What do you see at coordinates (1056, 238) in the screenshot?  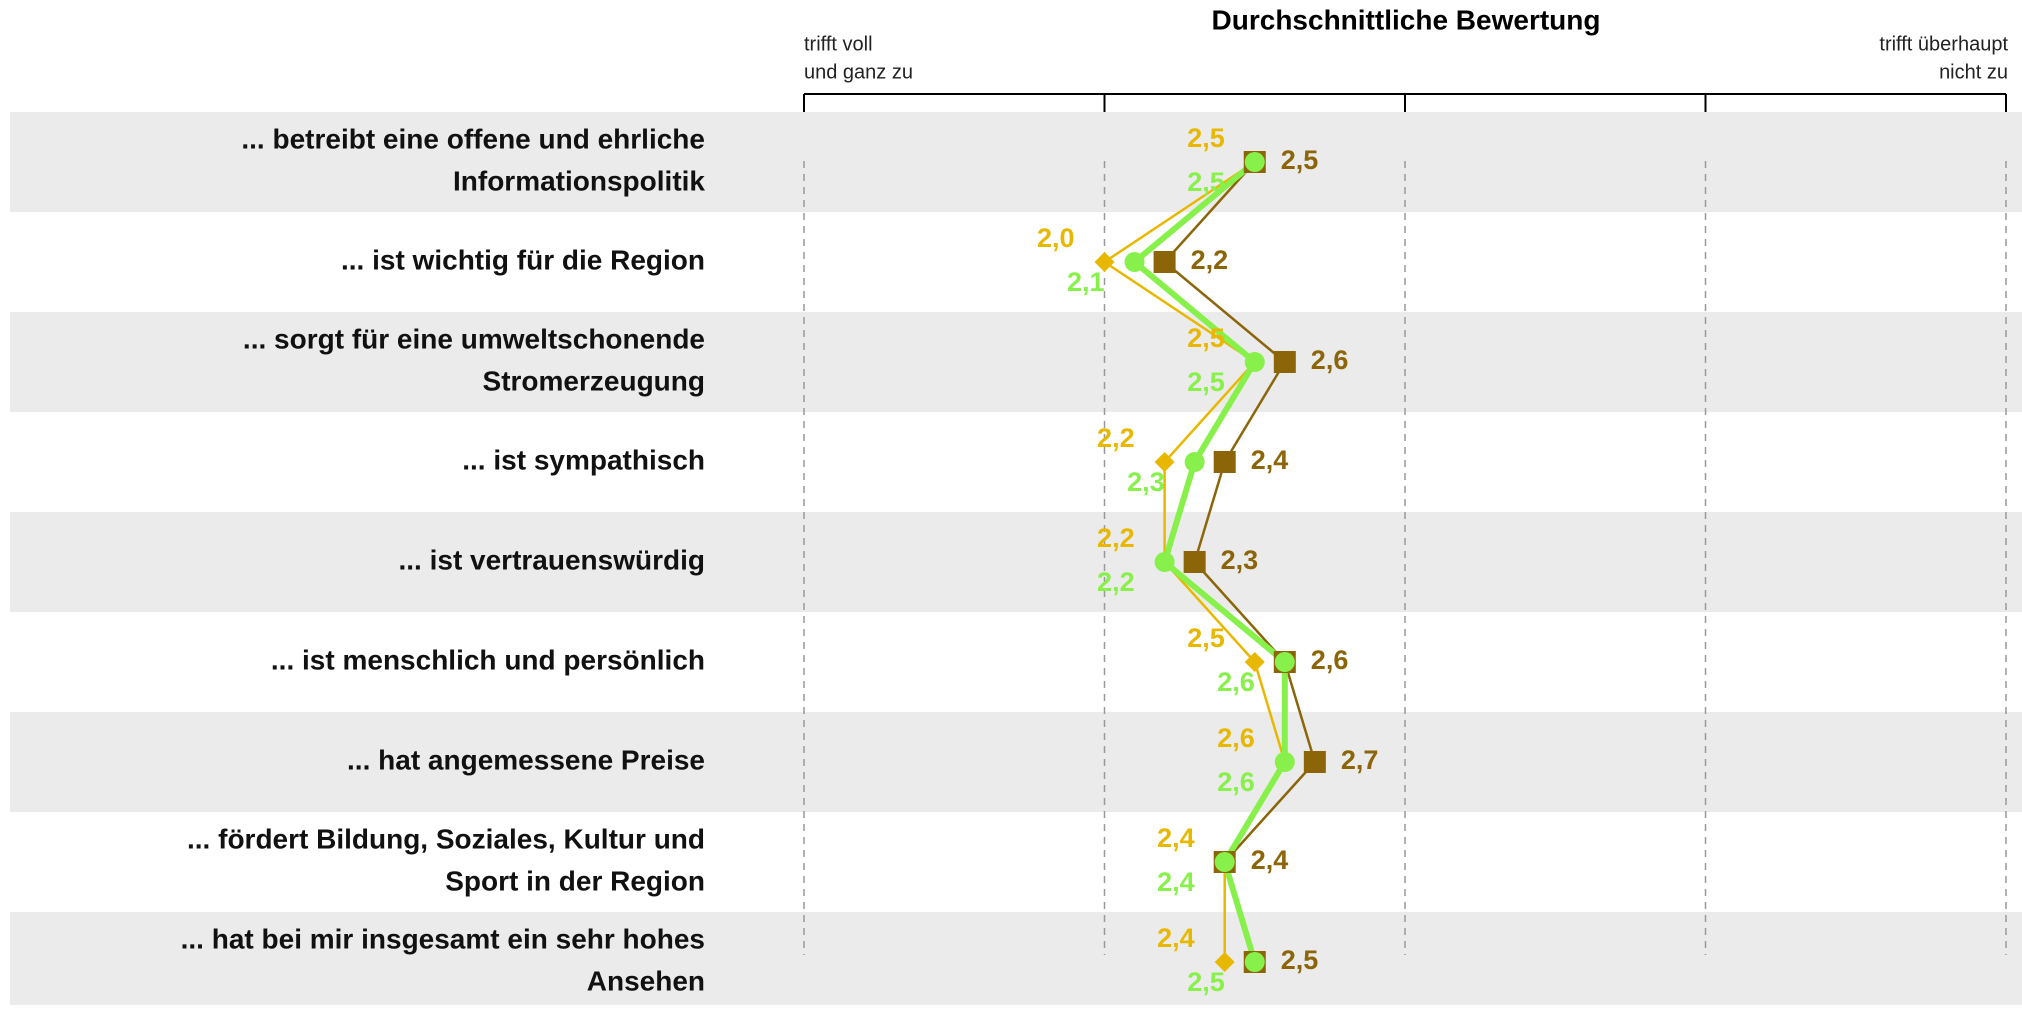 I see `data-label: 2,0` at bounding box center [1056, 238].